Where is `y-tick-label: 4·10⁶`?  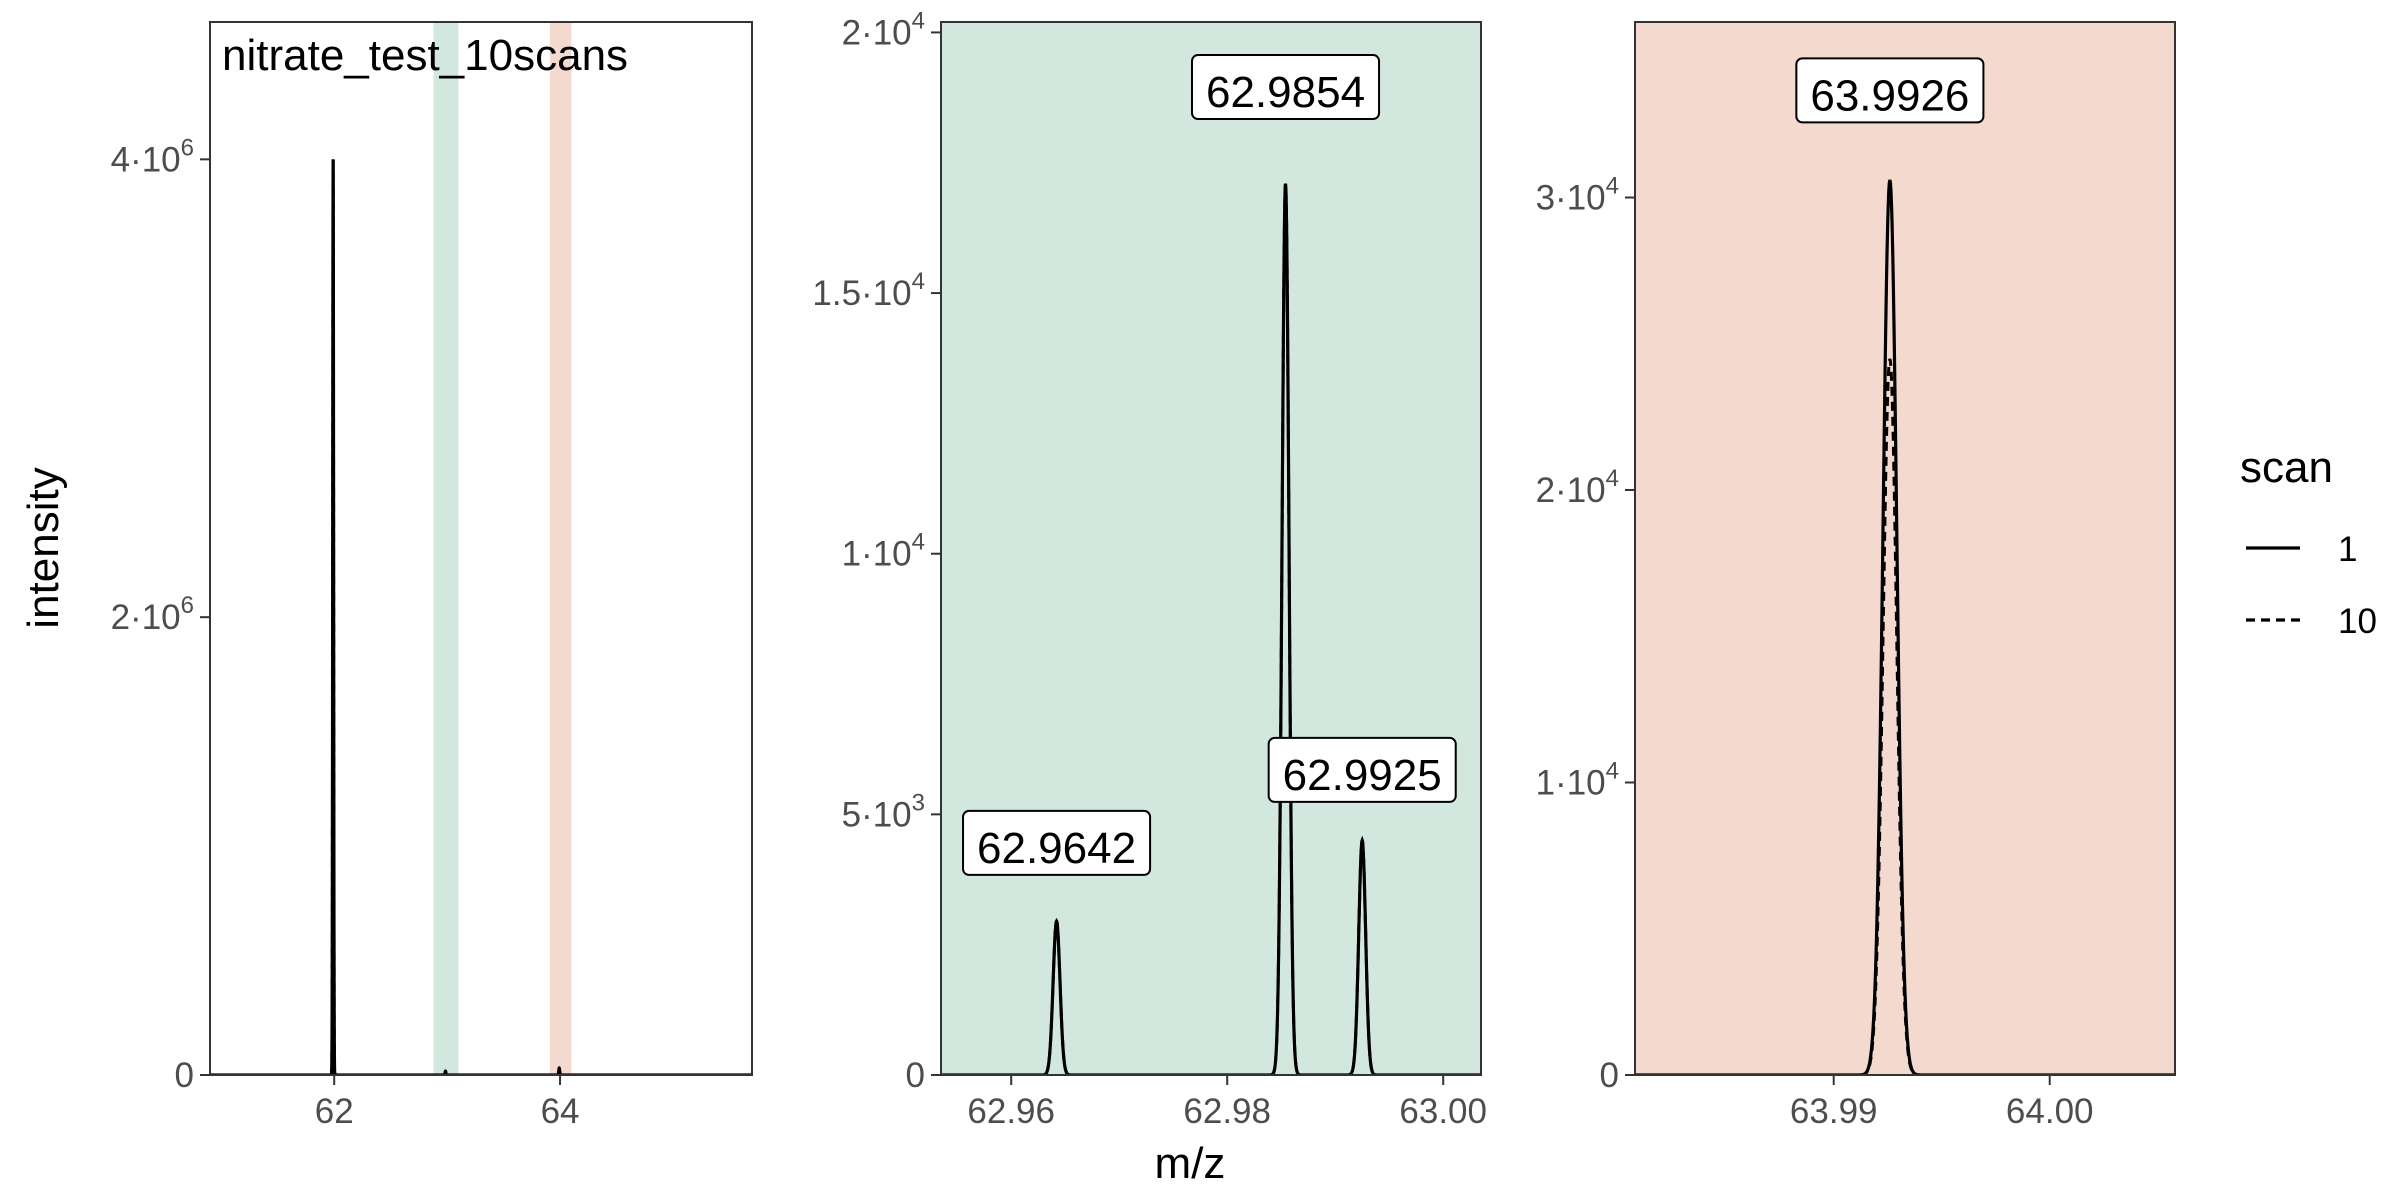 y-tick-label: 4·10⁶ is located at coordinates (152, 156).